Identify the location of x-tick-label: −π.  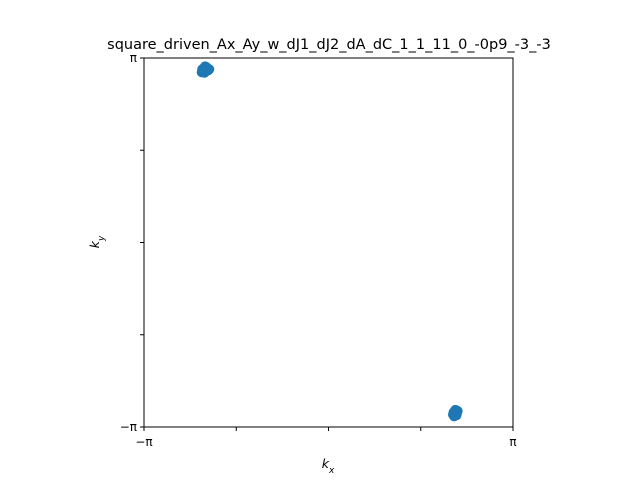
(143, 442).